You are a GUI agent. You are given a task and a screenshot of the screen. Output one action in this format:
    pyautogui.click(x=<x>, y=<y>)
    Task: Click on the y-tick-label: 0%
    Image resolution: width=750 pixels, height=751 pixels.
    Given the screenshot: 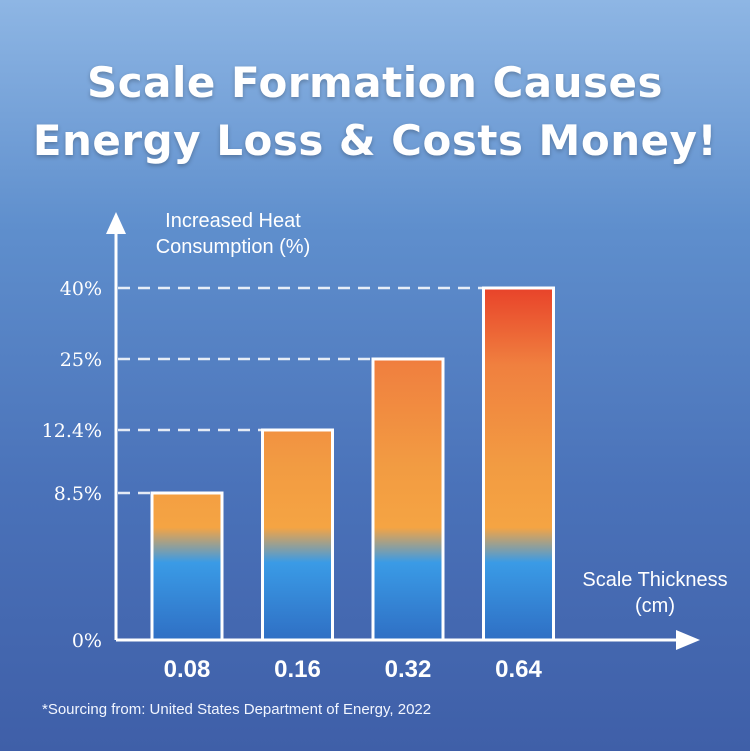 What is the action you would take?
    pyautogui.click(x=87, y=641)
    